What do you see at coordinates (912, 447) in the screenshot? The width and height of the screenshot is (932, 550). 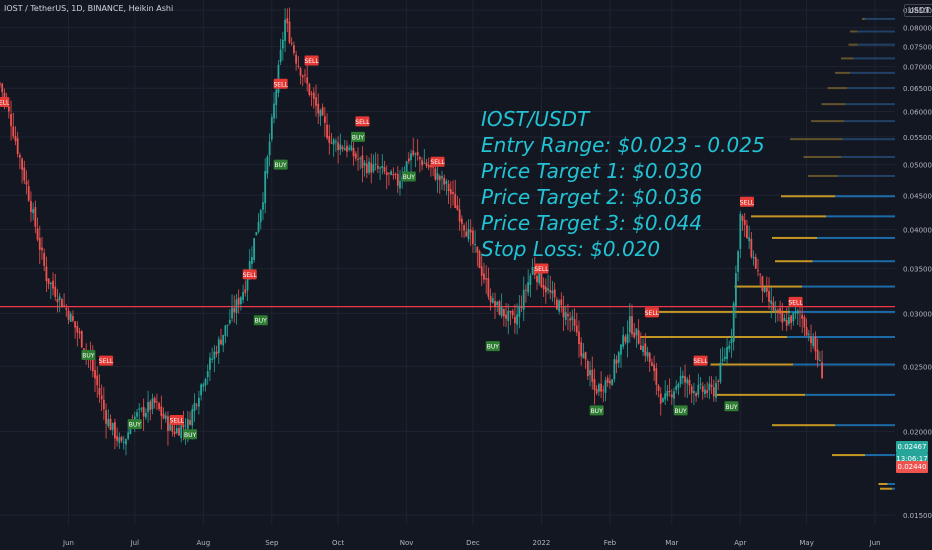 I see `last-price-tag: 0.02467` at bounding box center [912, 447].